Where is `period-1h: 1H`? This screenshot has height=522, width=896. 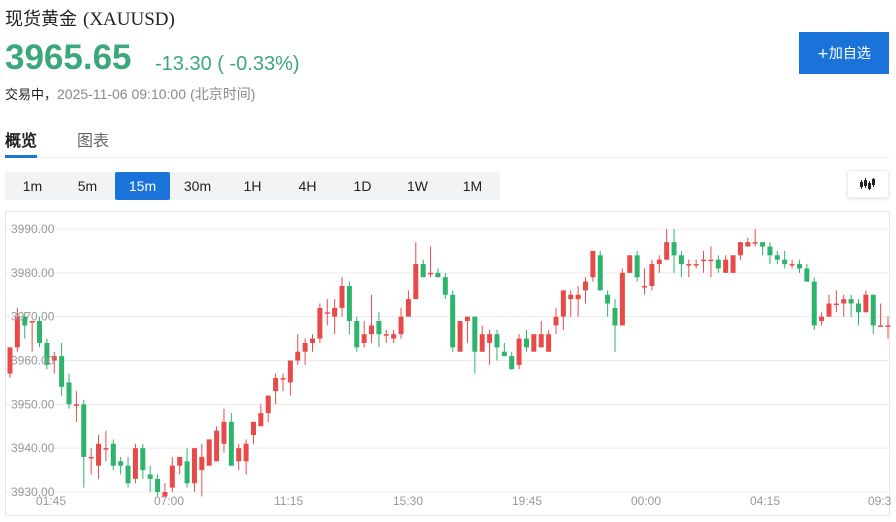 period-1h: 1H is located at coordinates (252, 186).